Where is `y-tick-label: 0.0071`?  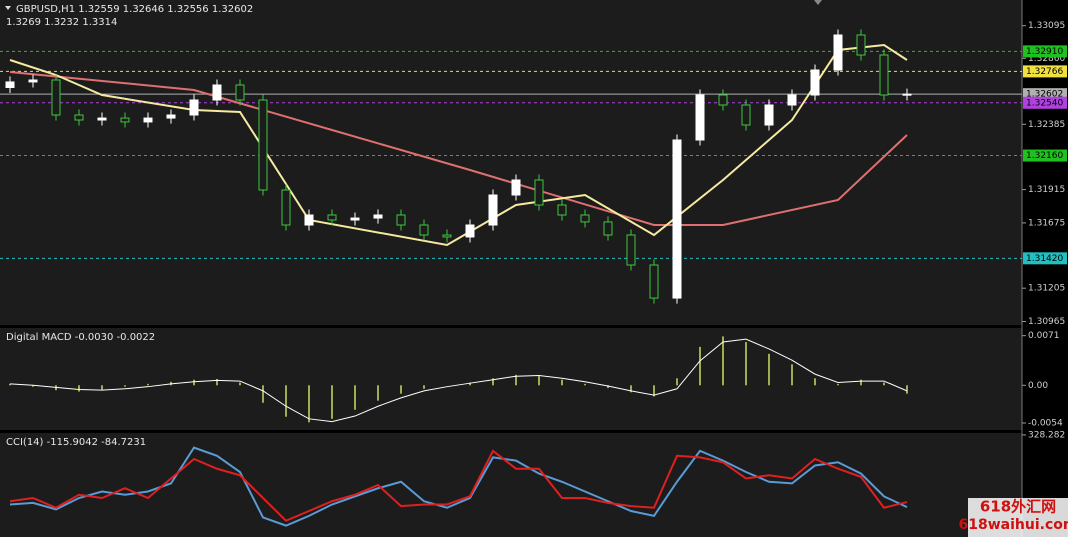
y-tick-label: 0.0071 is located at coordinates (1044, 336).